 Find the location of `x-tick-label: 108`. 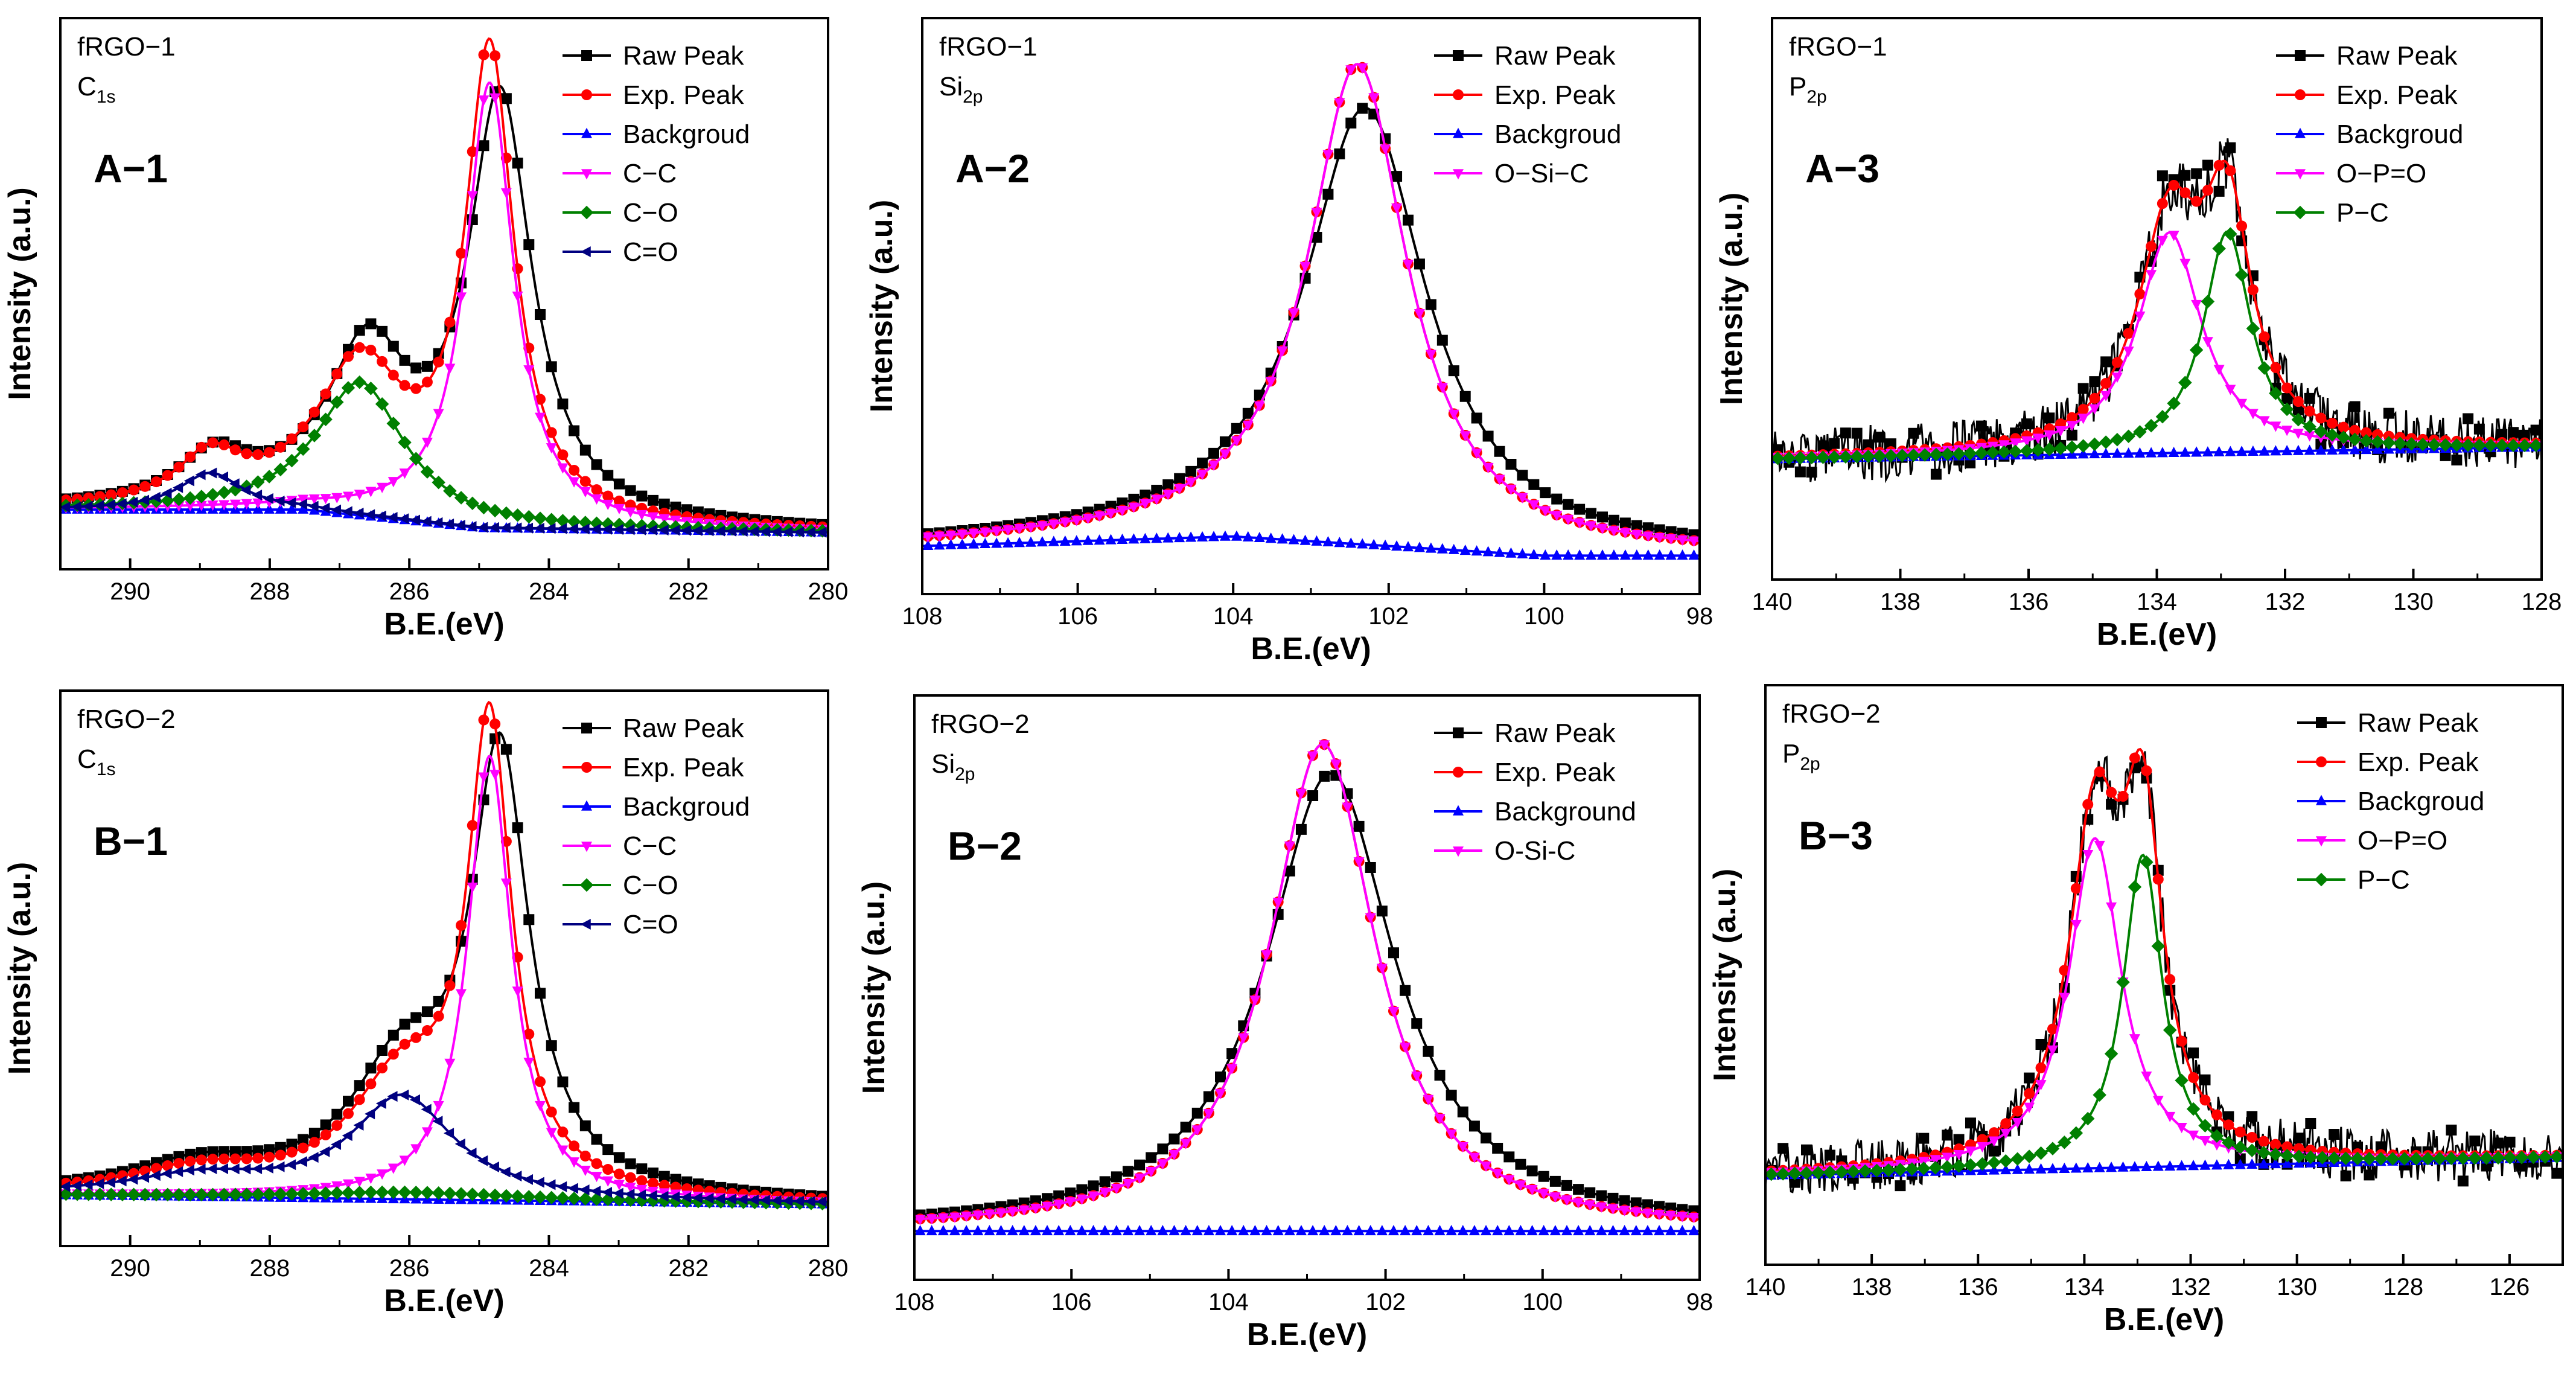

x-tick-label: 108 is located at coordinates (914, 1302).